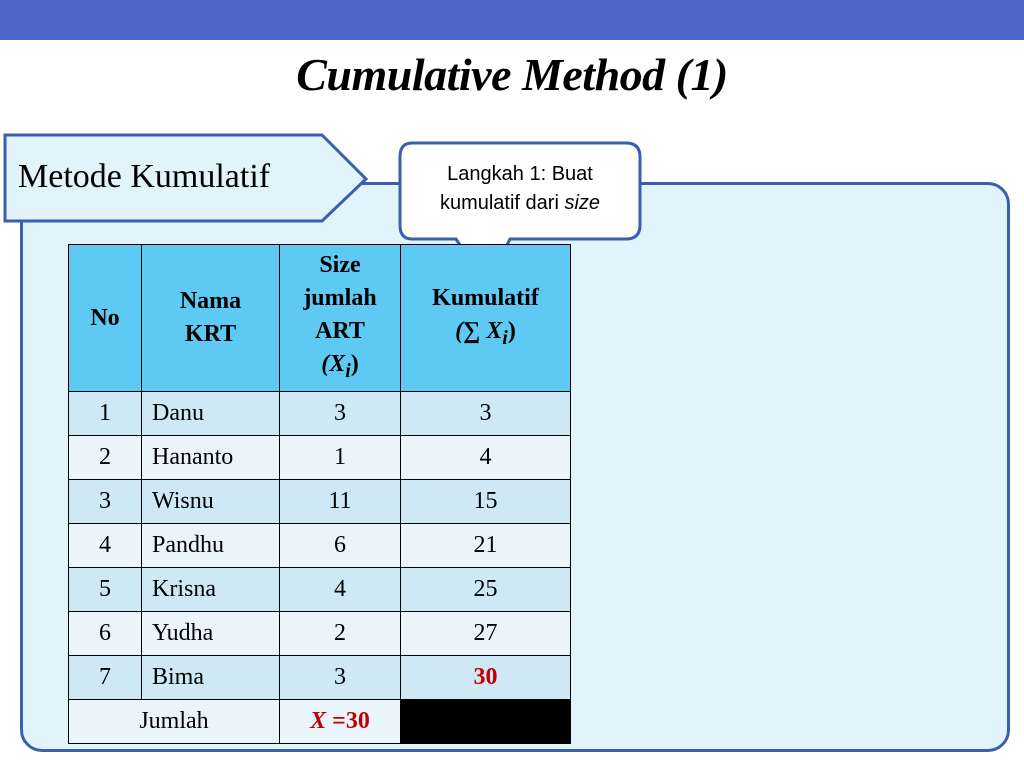 This screenshot has height=768, width=1024. What do you see at coordinates (502, 203) in the screenshot?
I see `callout-line-2-prefix: kumulatif dari` at bounding box center [502, 203].